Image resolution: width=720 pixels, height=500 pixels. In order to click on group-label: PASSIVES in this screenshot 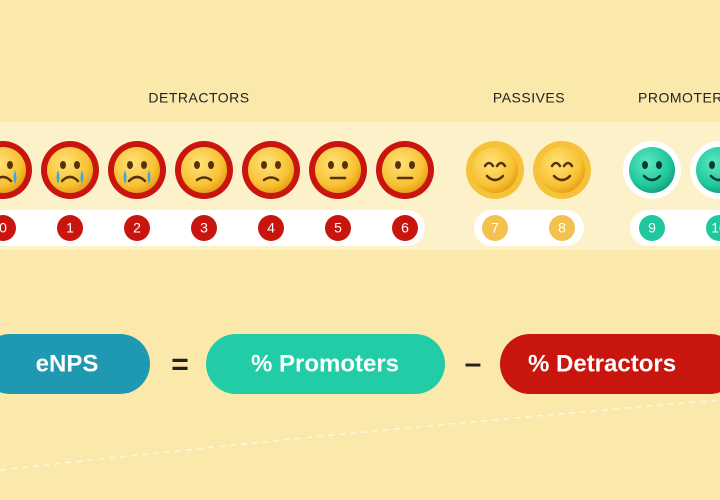, I will do `click(529, 98)`.